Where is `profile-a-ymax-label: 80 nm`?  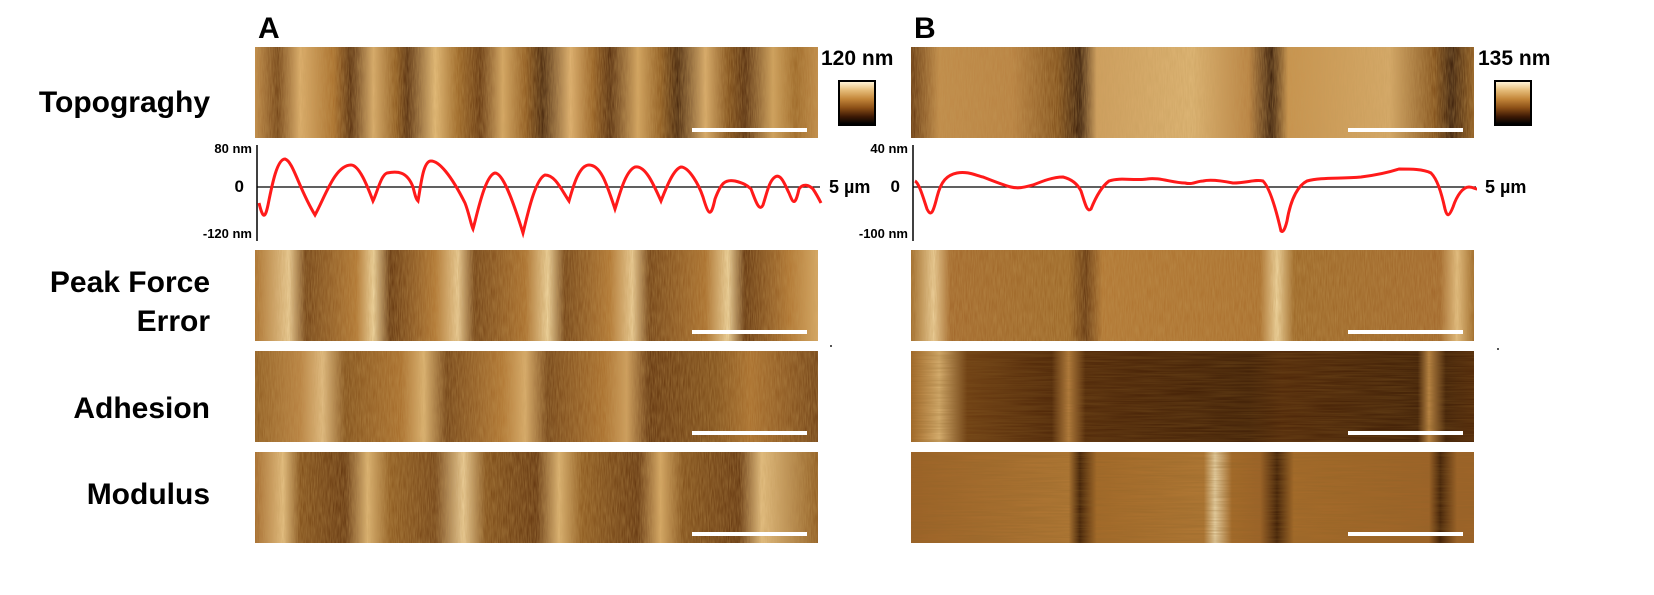 profile-a-ymax-label: 80 nm is located at coordinates (233, 148).